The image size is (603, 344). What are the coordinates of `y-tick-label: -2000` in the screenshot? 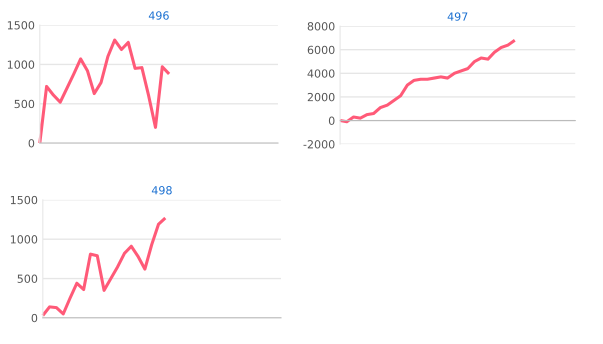 It's located at (318, 144).